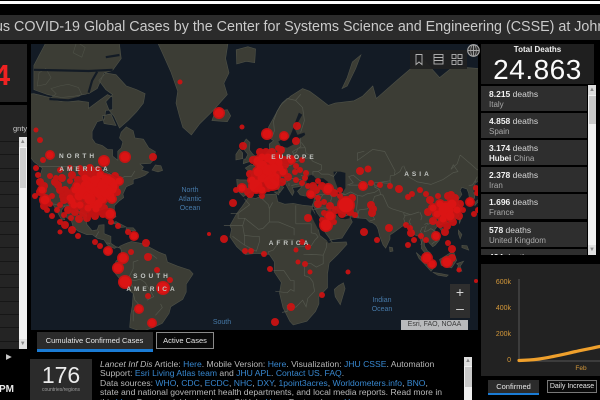 The width and height of the screenshot is (600, 400). I want to click on svg-text: Feb, so click(581, 368).